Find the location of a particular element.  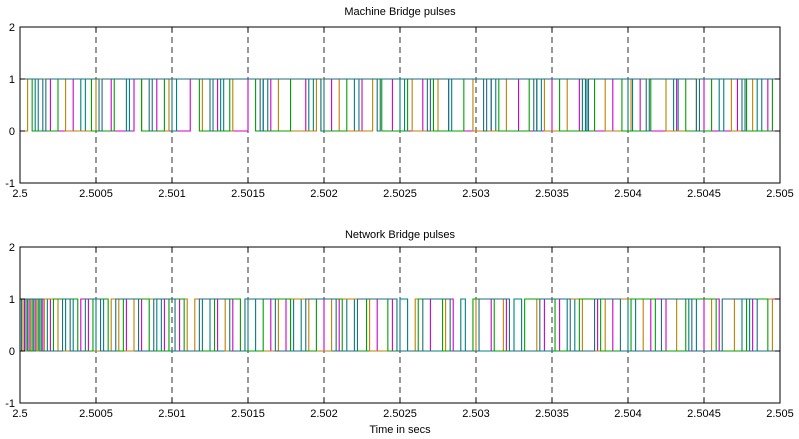

x-axis-label: Time in secs is located at coordinates (400, 430).